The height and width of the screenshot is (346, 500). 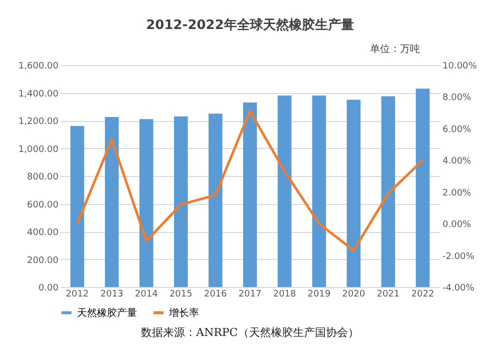 What do you see at coordinates (457, 193) in the screenshot?
I see `y2-tick-label: 2.00%` at bounding box center [457, 193].